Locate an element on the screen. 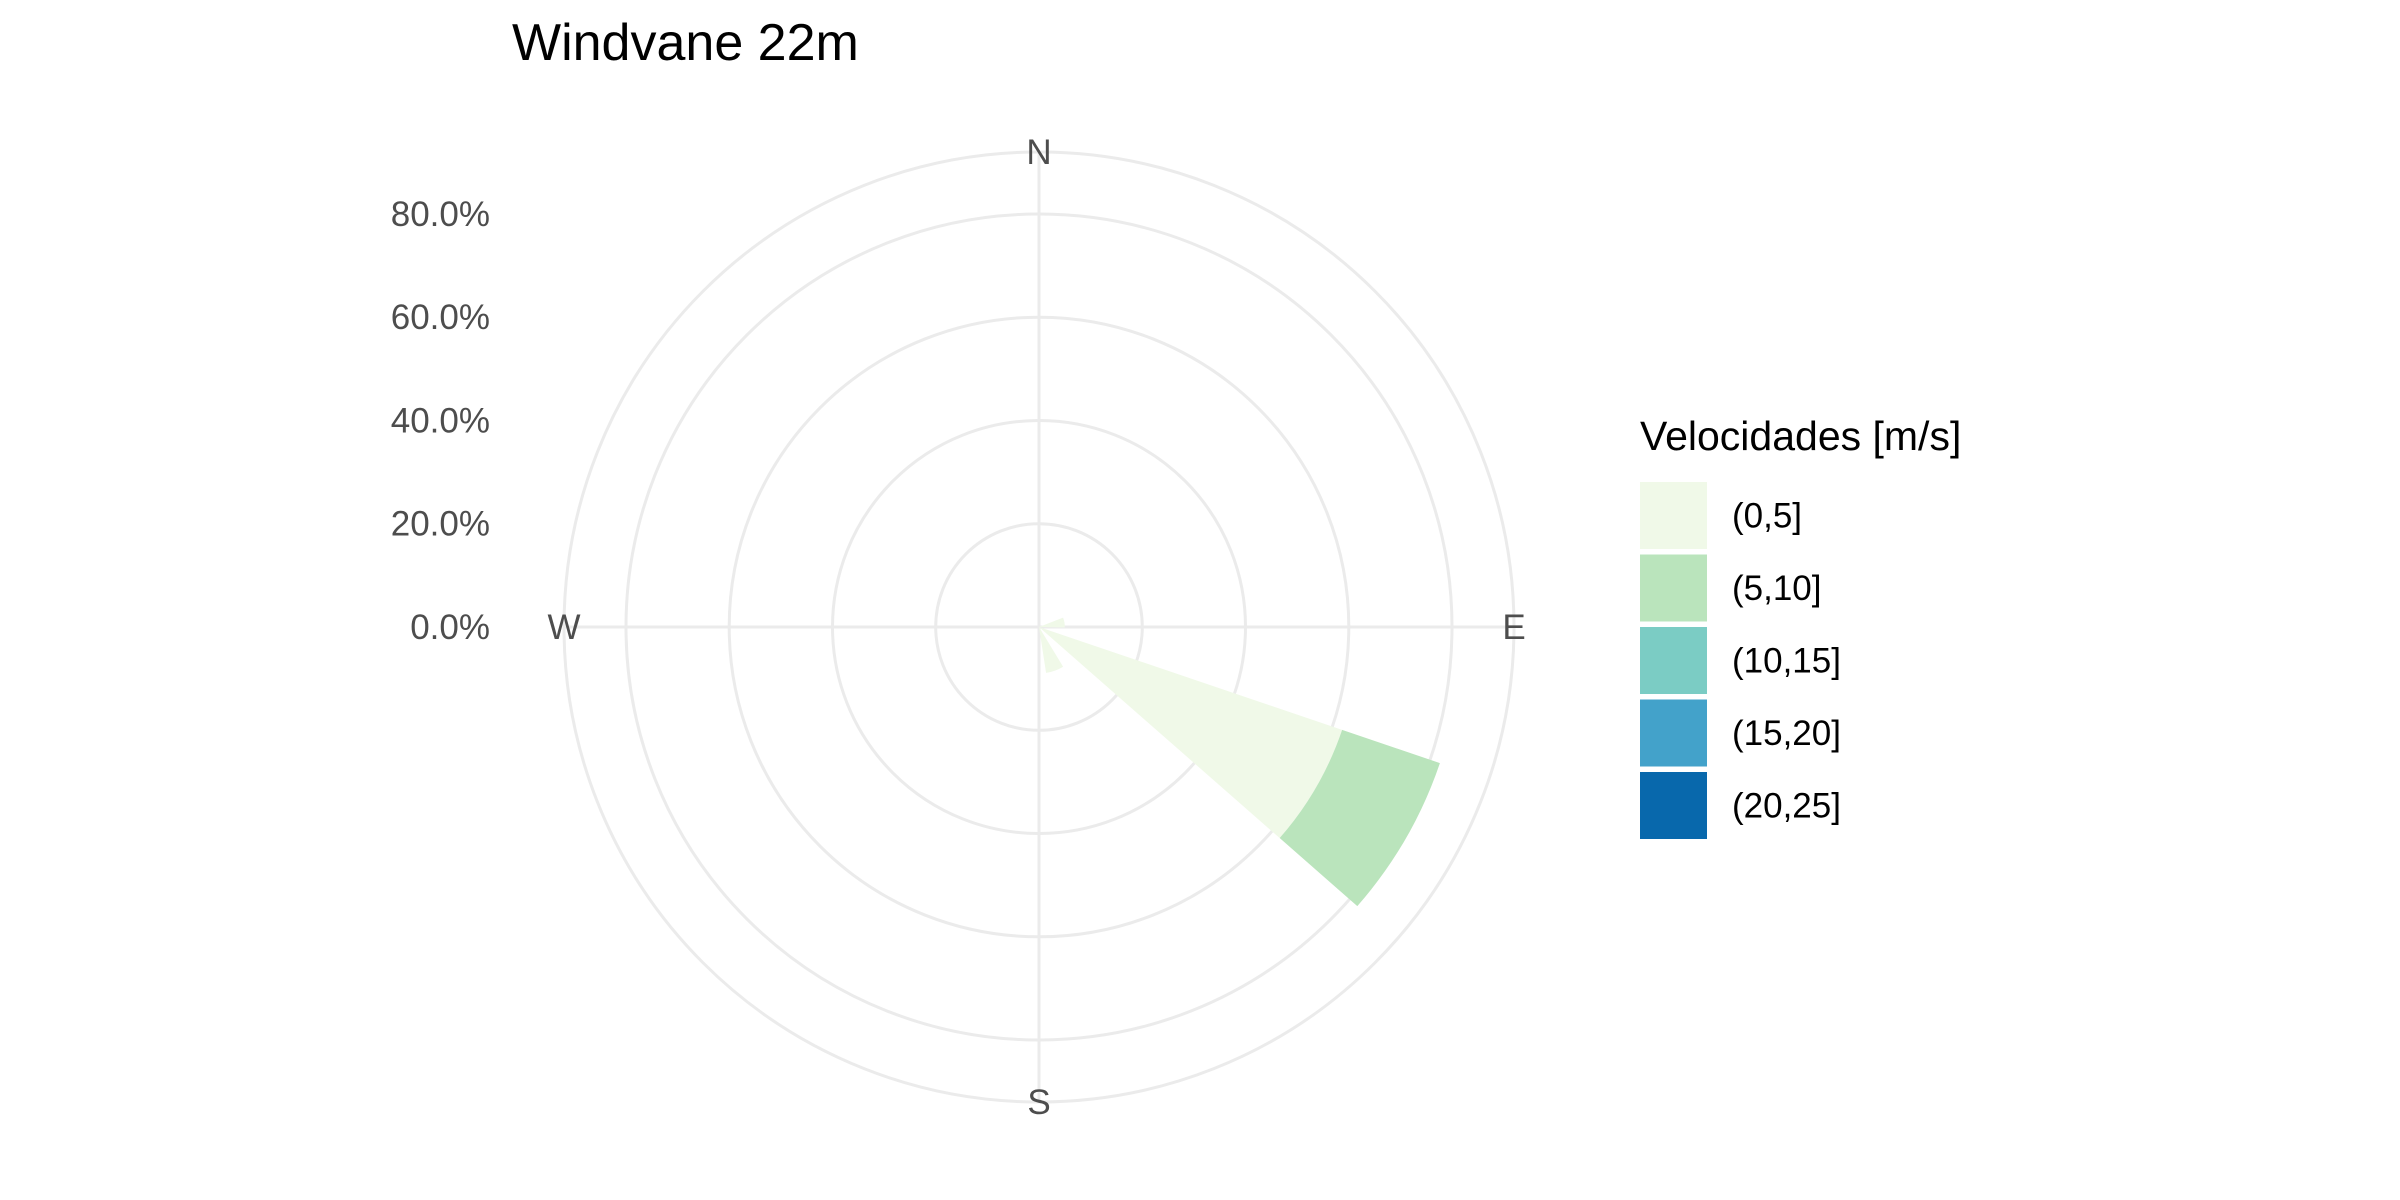  radial-tick-label: 60.0% is located at coordinates (440, 317).